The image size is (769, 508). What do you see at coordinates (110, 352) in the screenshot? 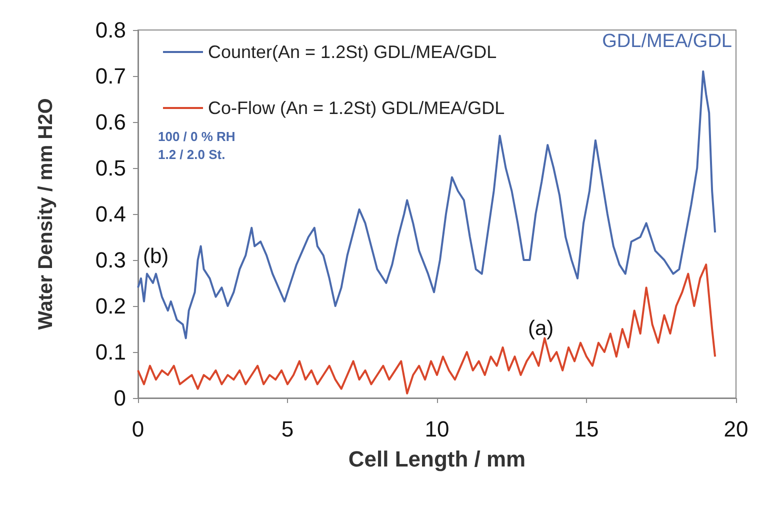
I see `y-tick-label: 0.1` at bounding box center [110, 352].